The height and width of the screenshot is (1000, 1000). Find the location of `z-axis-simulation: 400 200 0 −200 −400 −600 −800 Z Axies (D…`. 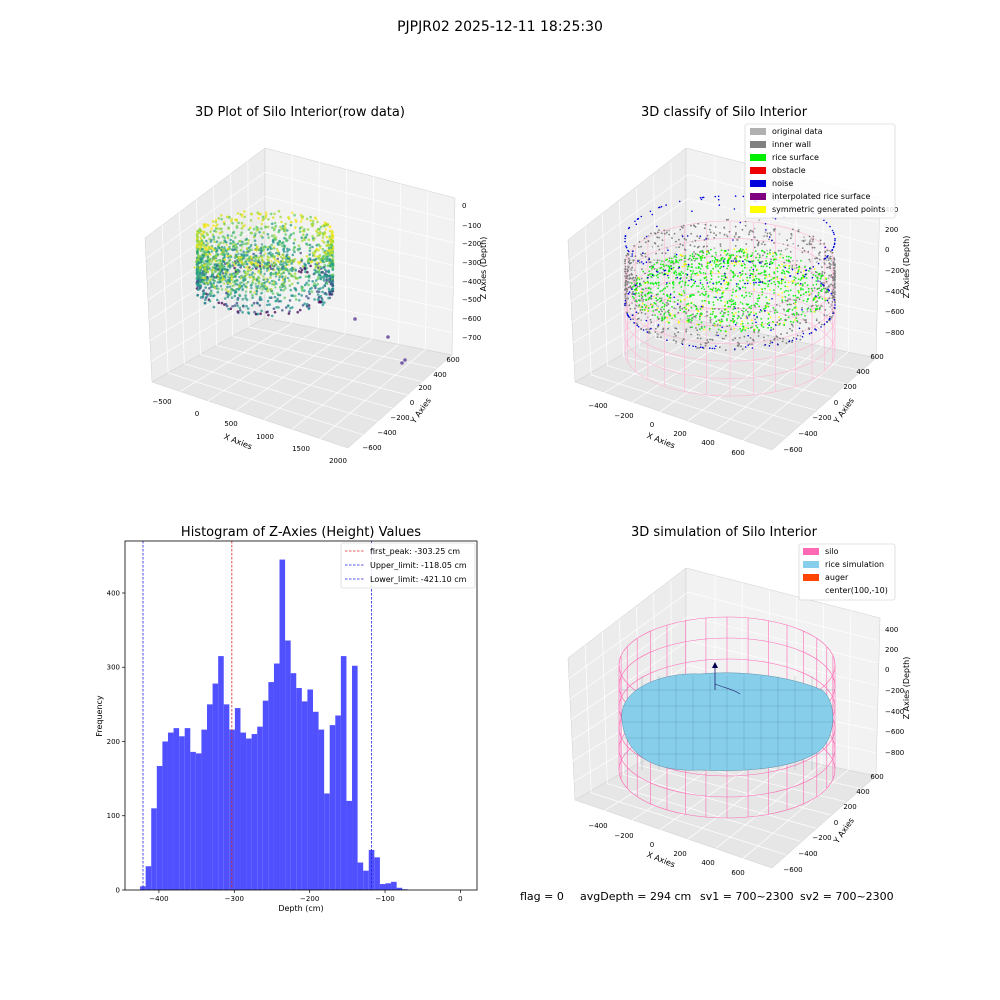

z-axis-simulation: 400 200 0 −200 −400 −600 −800 Z Axies (D… is located at coordinates (898, 691).